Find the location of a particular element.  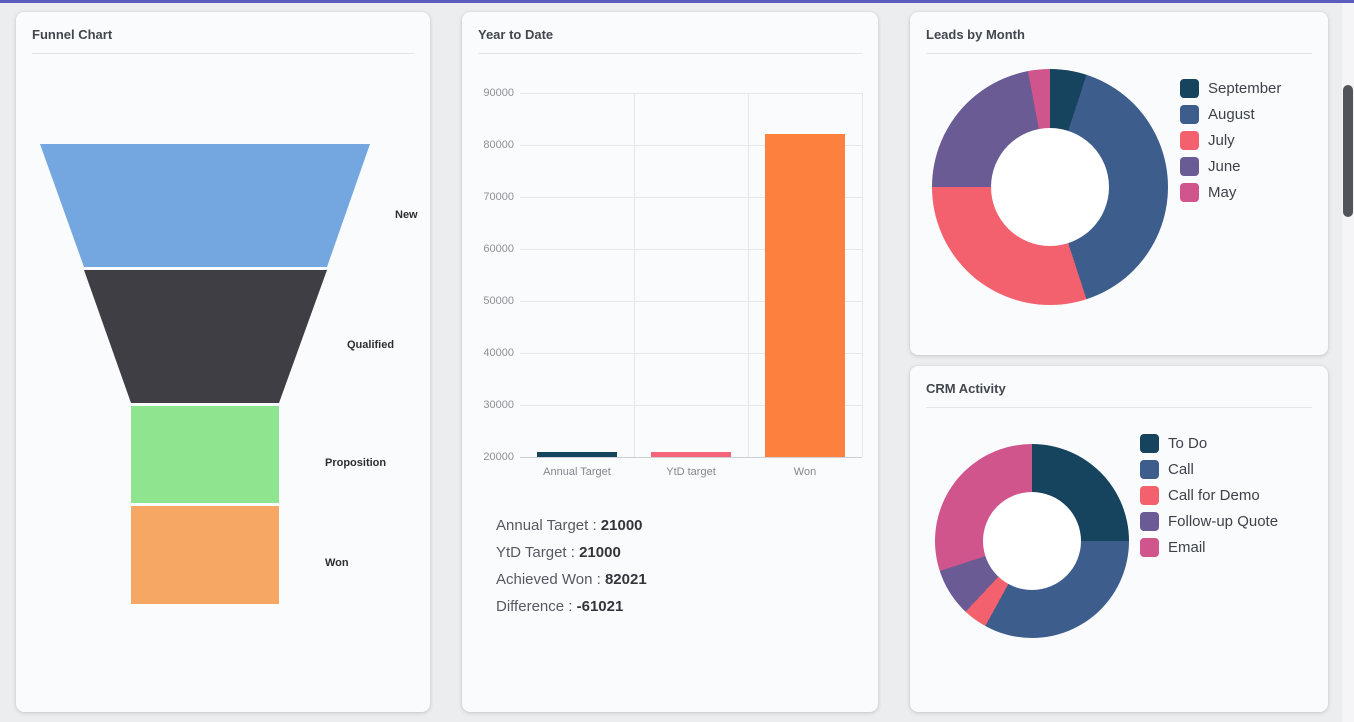

legend-item-call: Call is located at coordinates (1209, 469).